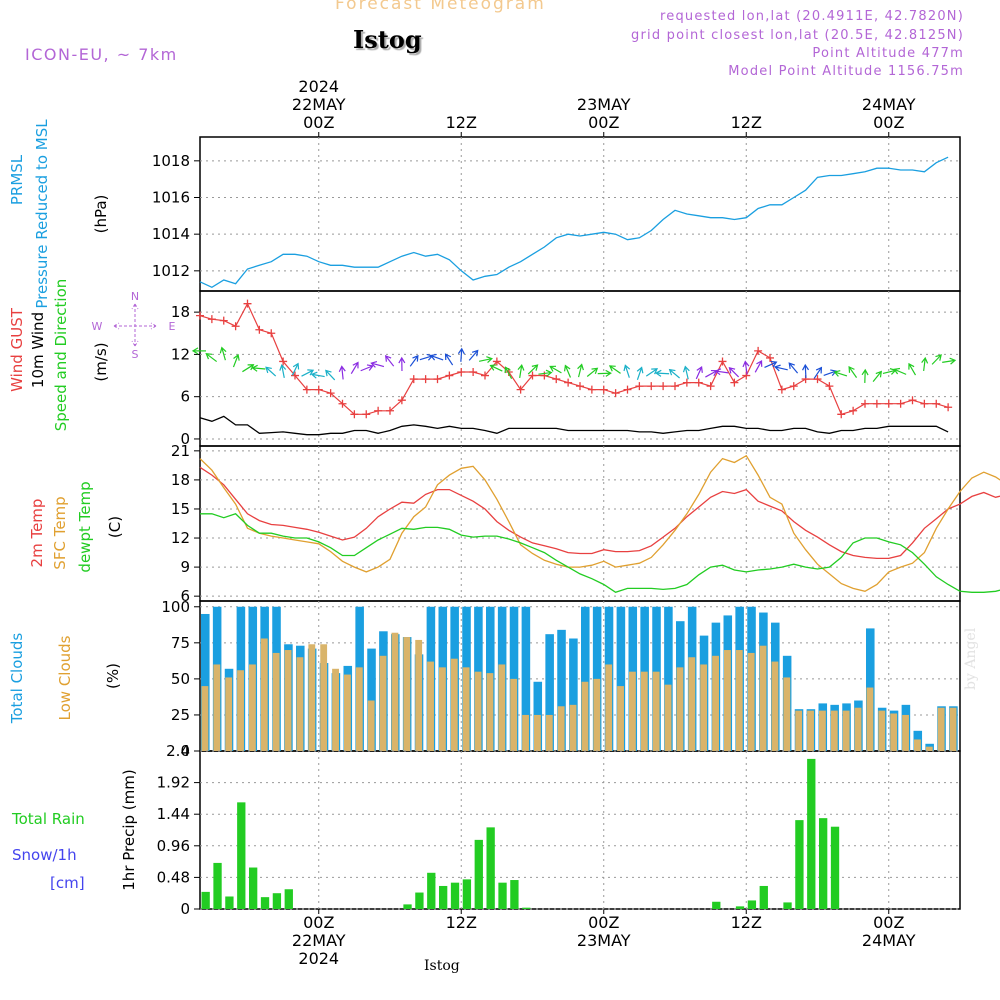 This screenshot has height=1000, width=1000. Describe the element at coordinates (135, 296) in the screenshot. I see `compass-n: N` at that location.